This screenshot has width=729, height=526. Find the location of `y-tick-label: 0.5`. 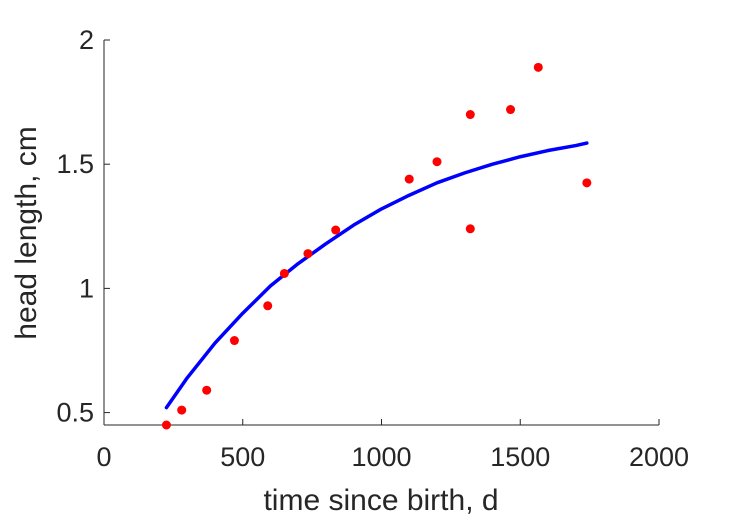

y-tick-label: 0.5 is located at coordinates (75, 413).